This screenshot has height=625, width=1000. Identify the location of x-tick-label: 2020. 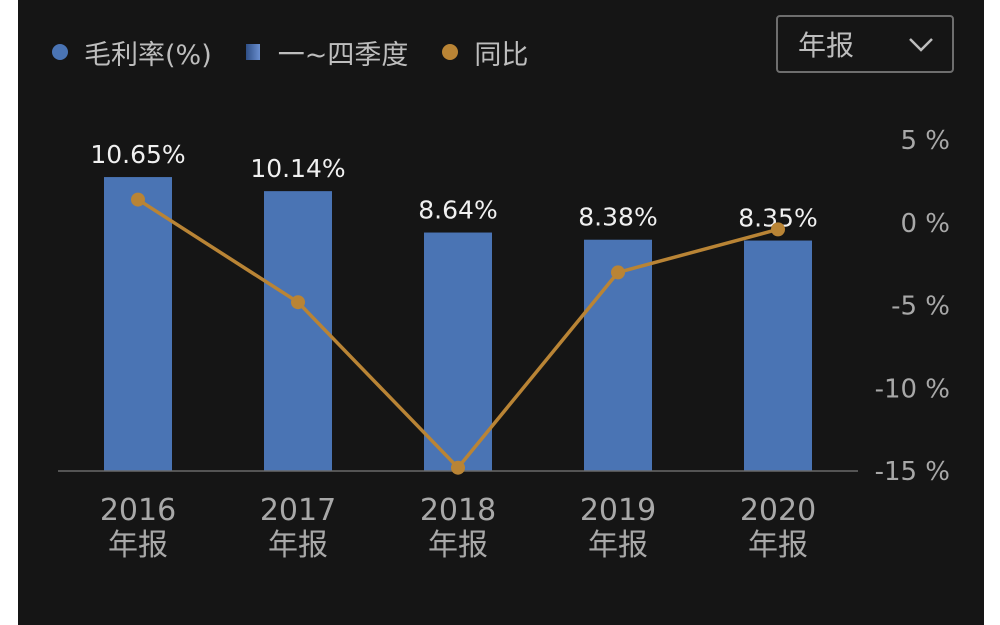
(778, 510).